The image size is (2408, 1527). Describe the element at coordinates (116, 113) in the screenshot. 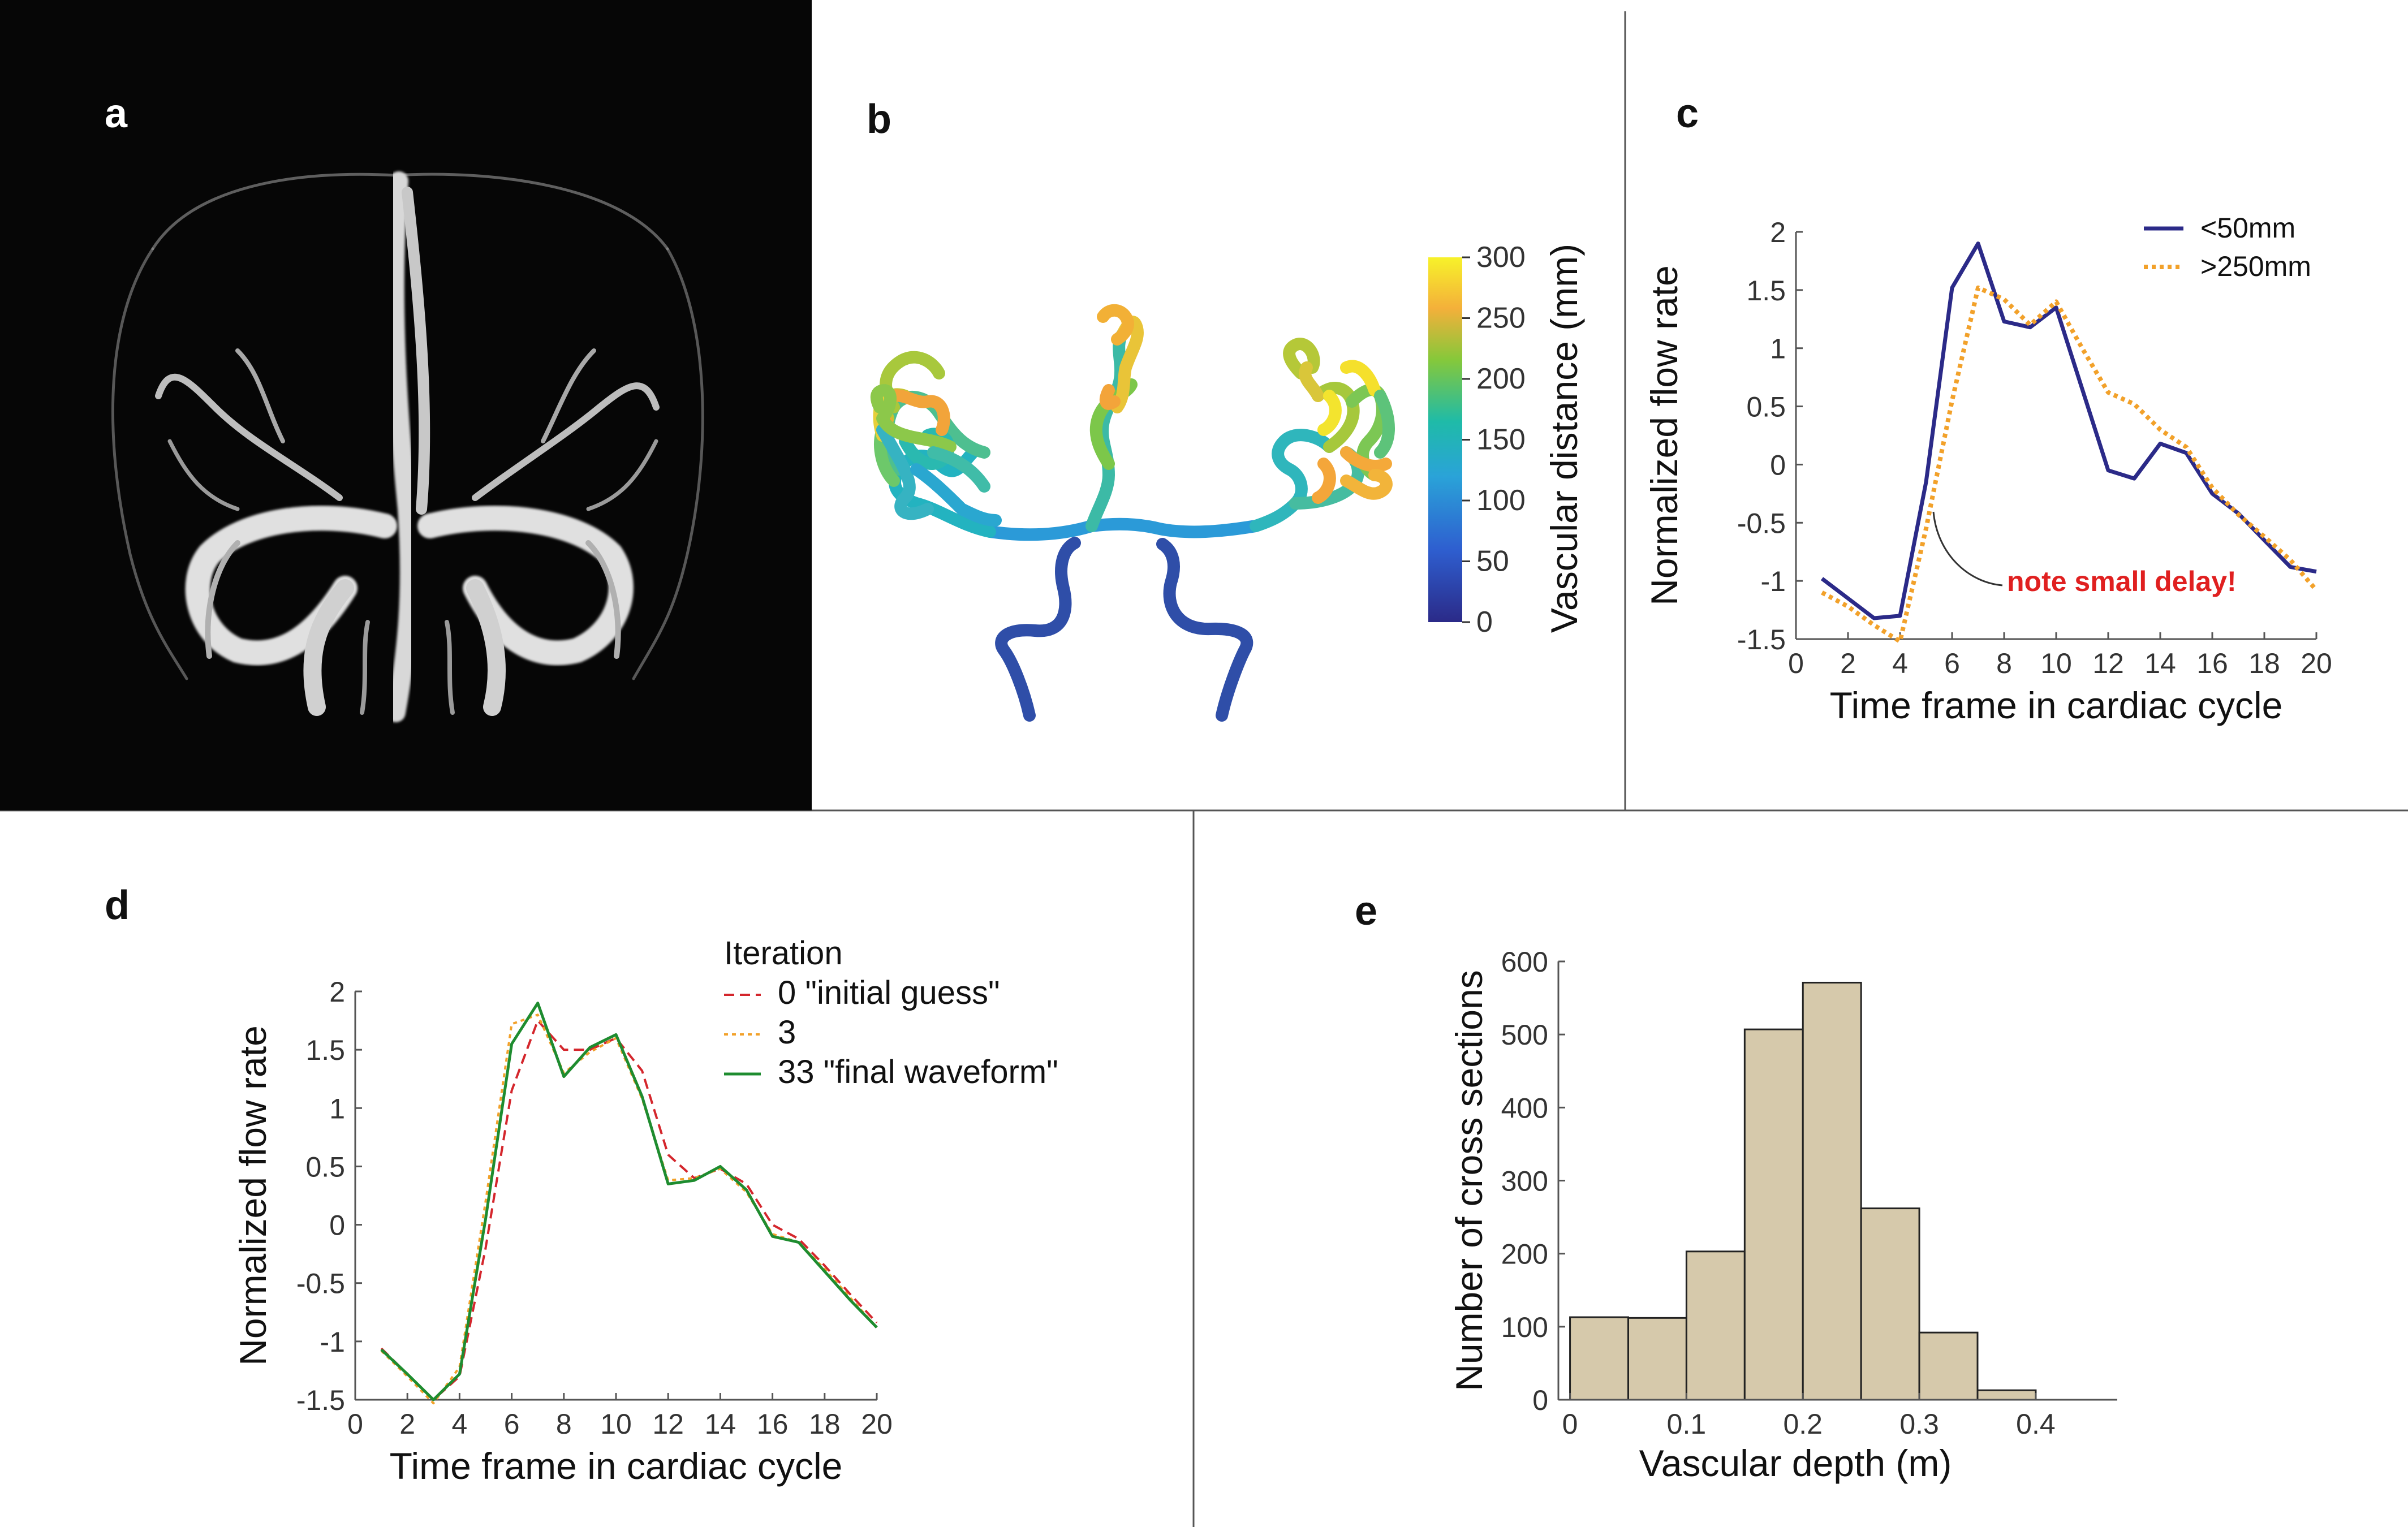

I see `panel-a-label: a` at that location.